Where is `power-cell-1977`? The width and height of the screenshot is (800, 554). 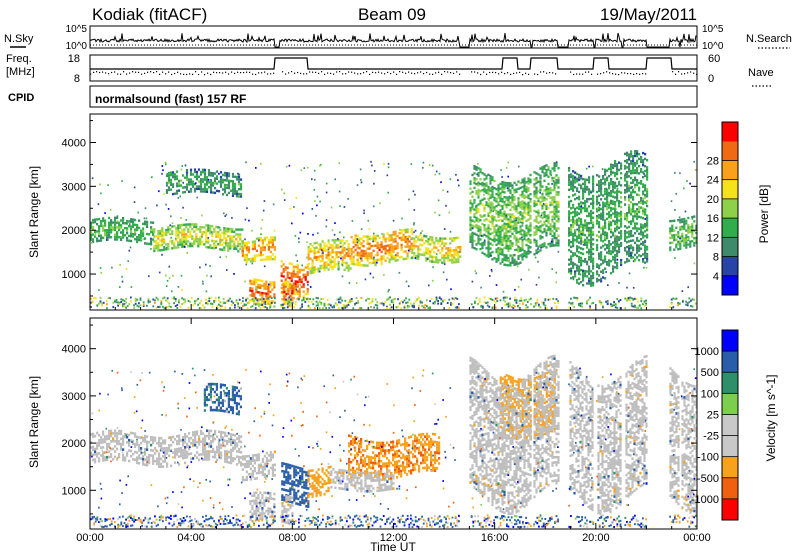 power-cell-1977 is located at coordinates (522, 201).